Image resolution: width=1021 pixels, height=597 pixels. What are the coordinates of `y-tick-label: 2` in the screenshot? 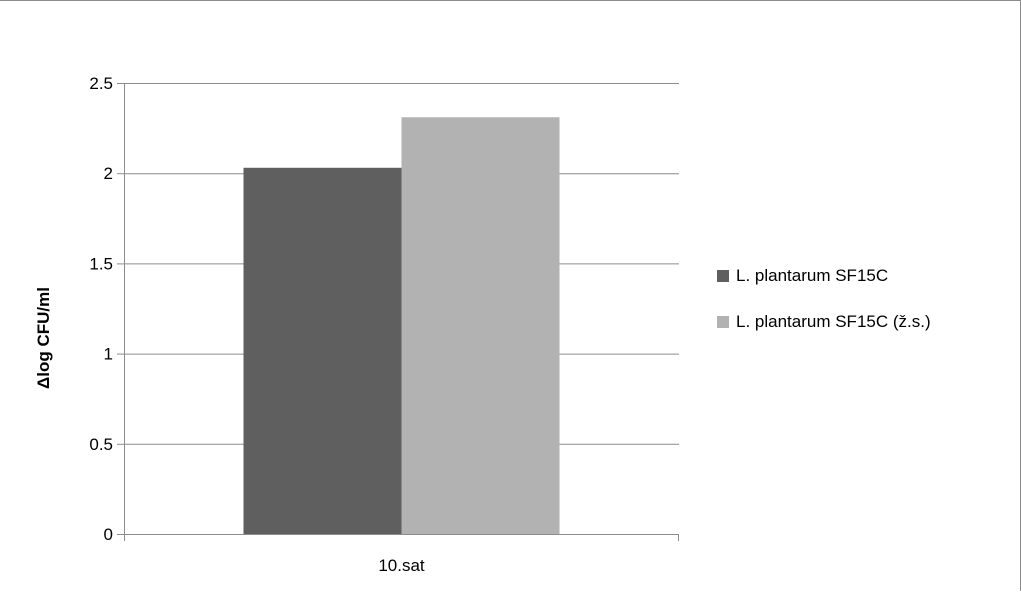 It's located at (108, 173).